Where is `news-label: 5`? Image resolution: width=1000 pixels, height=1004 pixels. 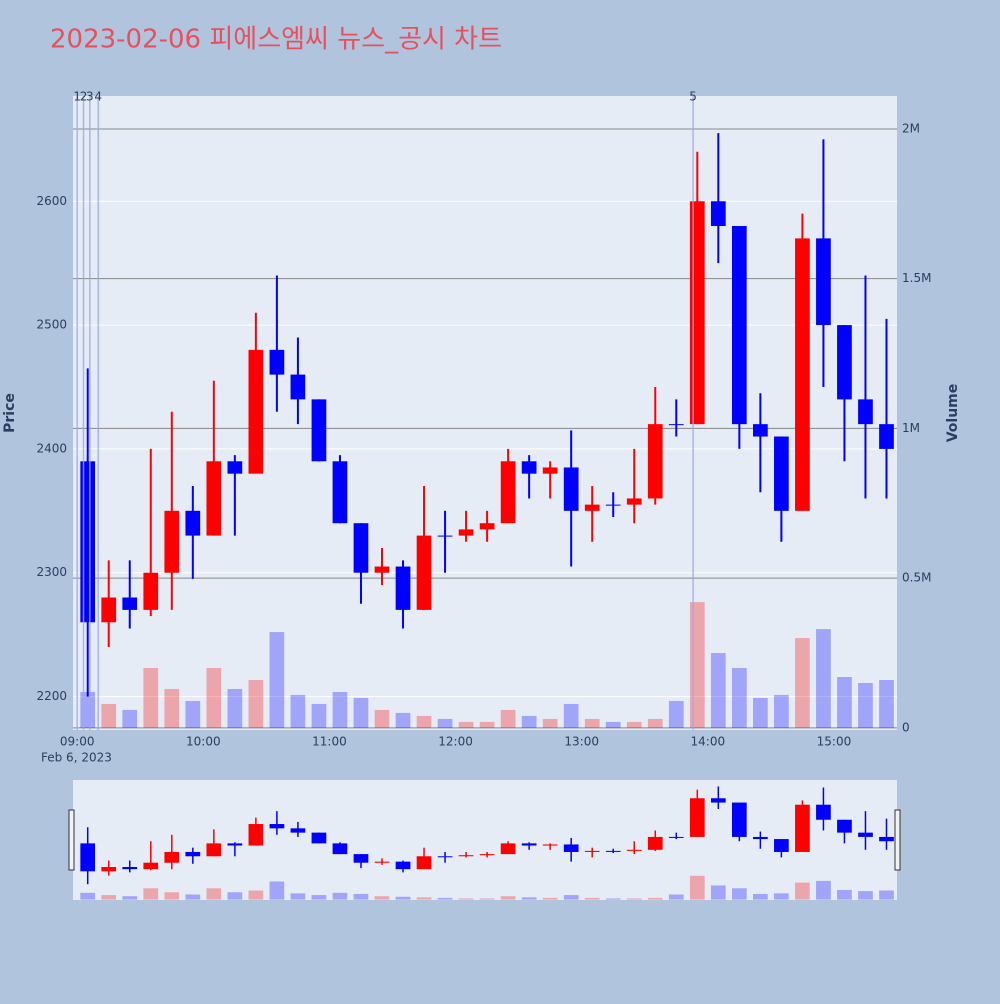
news-label: 5 is located at coordinates (693, 97).